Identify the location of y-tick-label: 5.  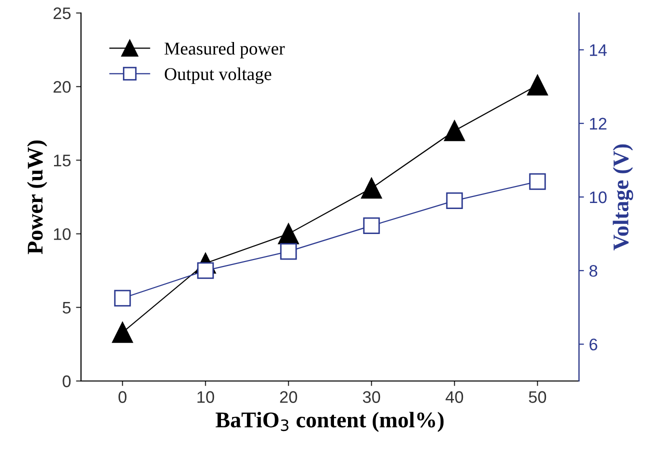
(66, 308).